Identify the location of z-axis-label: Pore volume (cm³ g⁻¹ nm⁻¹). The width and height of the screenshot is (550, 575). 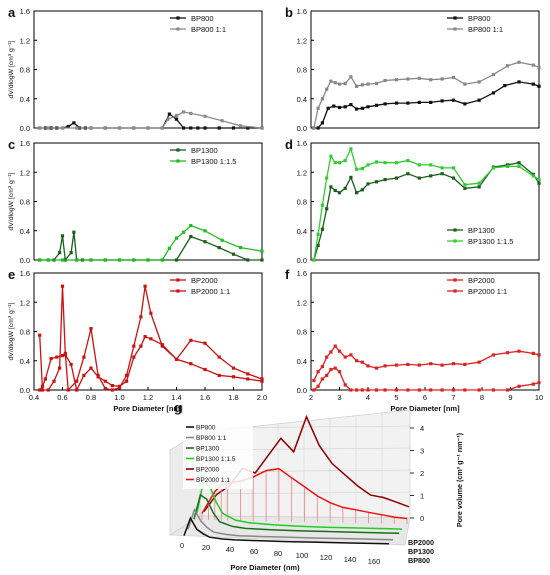
(459, 479).